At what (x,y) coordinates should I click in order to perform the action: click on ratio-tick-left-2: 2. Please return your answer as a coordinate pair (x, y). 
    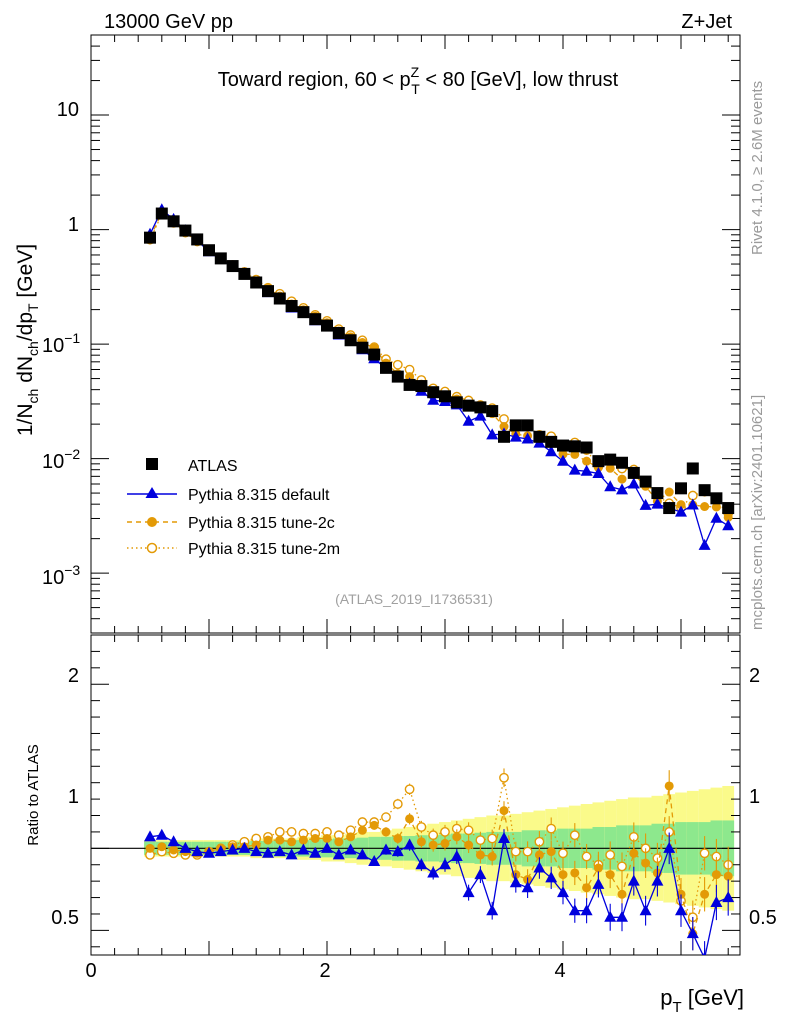
    Looking at the image, I should click on (73, 676).